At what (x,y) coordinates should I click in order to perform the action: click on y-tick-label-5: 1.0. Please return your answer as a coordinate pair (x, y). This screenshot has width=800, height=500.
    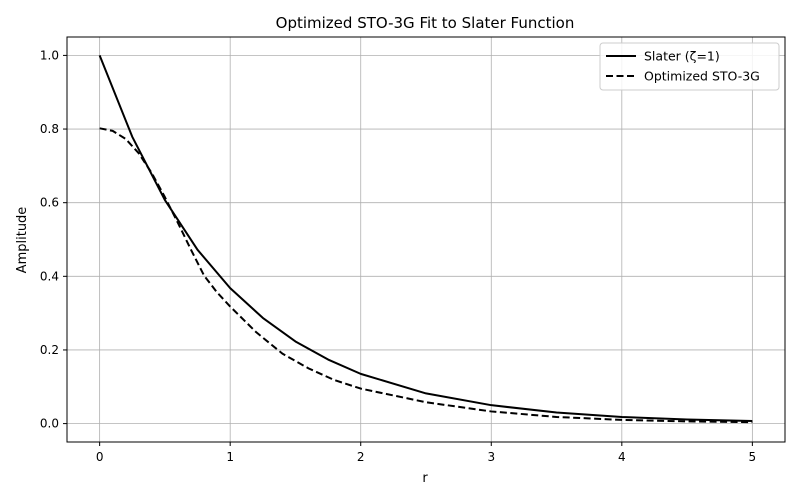
    Looking at the image, I should click on (49, 55).